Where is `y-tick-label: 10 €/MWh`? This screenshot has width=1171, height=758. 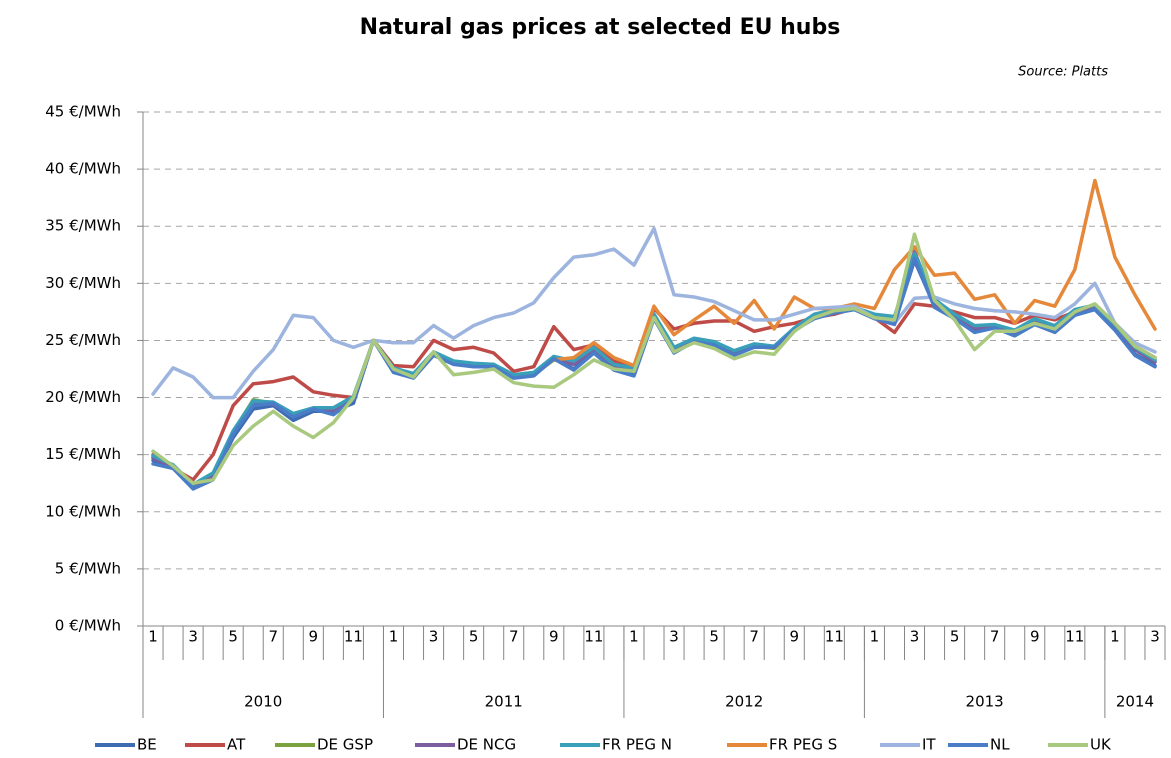
y-tick-label: 10 €/MWh is located at coordinates (83, 511).